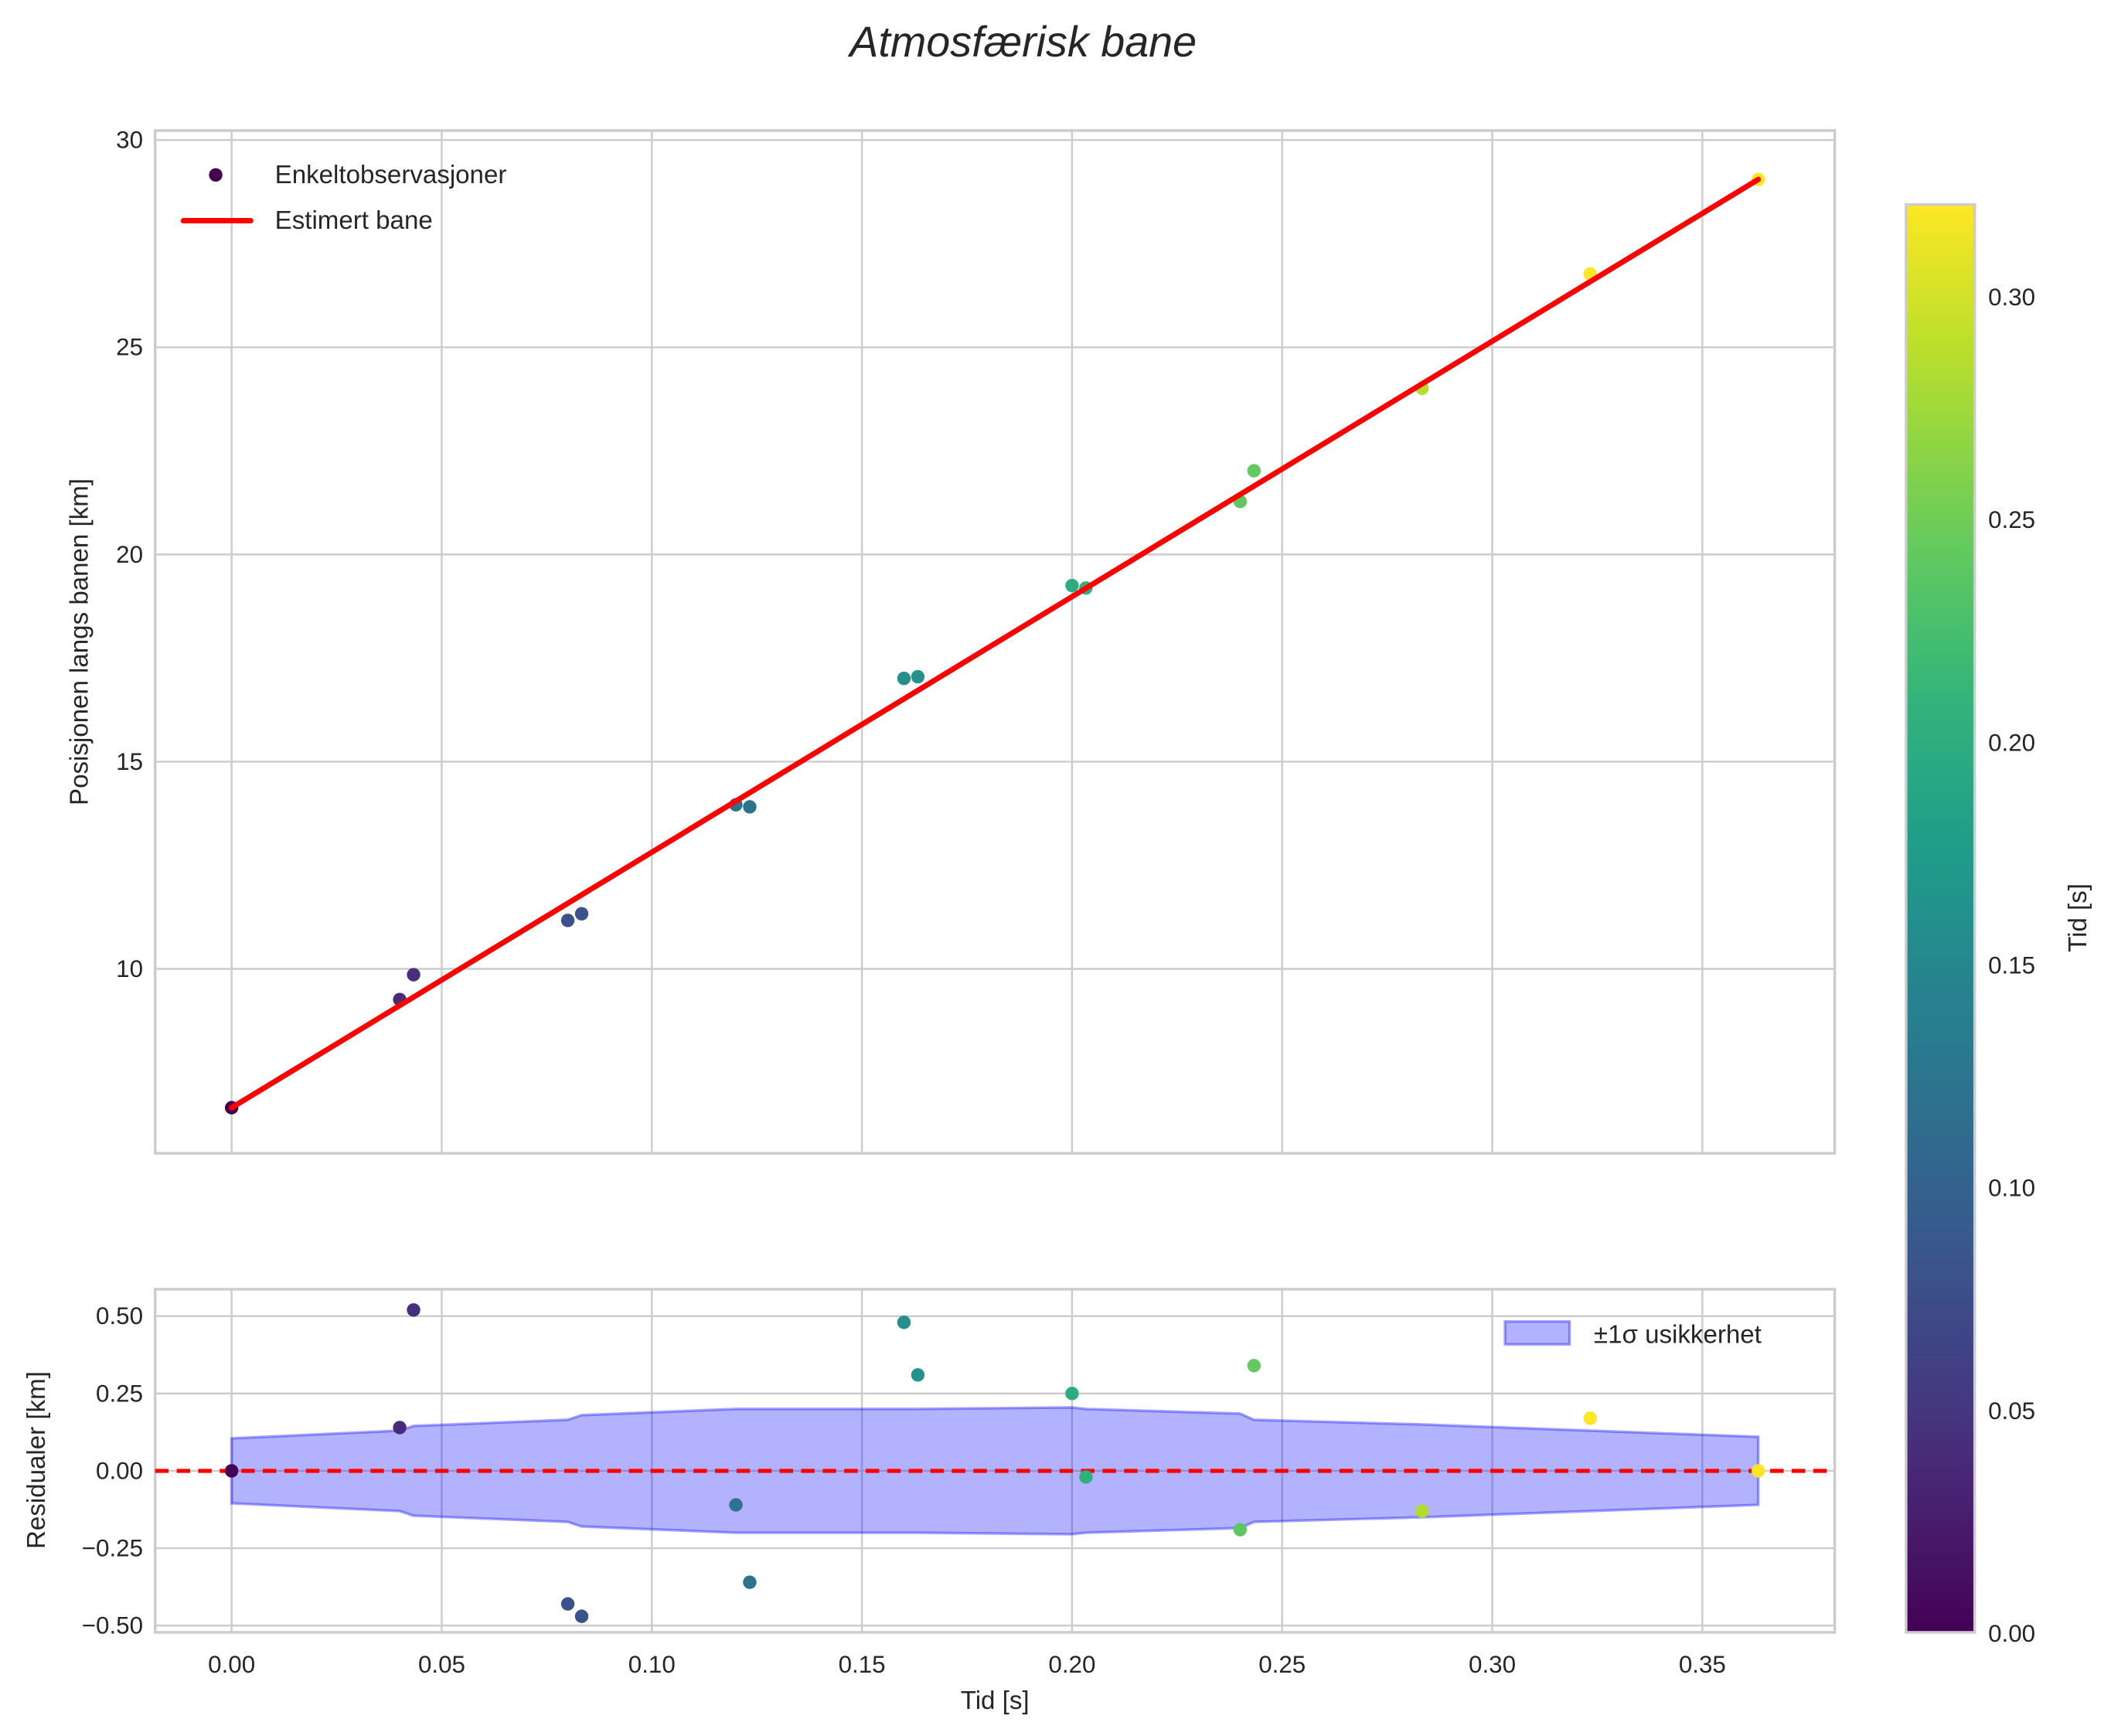  I want to click on x-tick-label: 0.35, so click(1703, 1665).